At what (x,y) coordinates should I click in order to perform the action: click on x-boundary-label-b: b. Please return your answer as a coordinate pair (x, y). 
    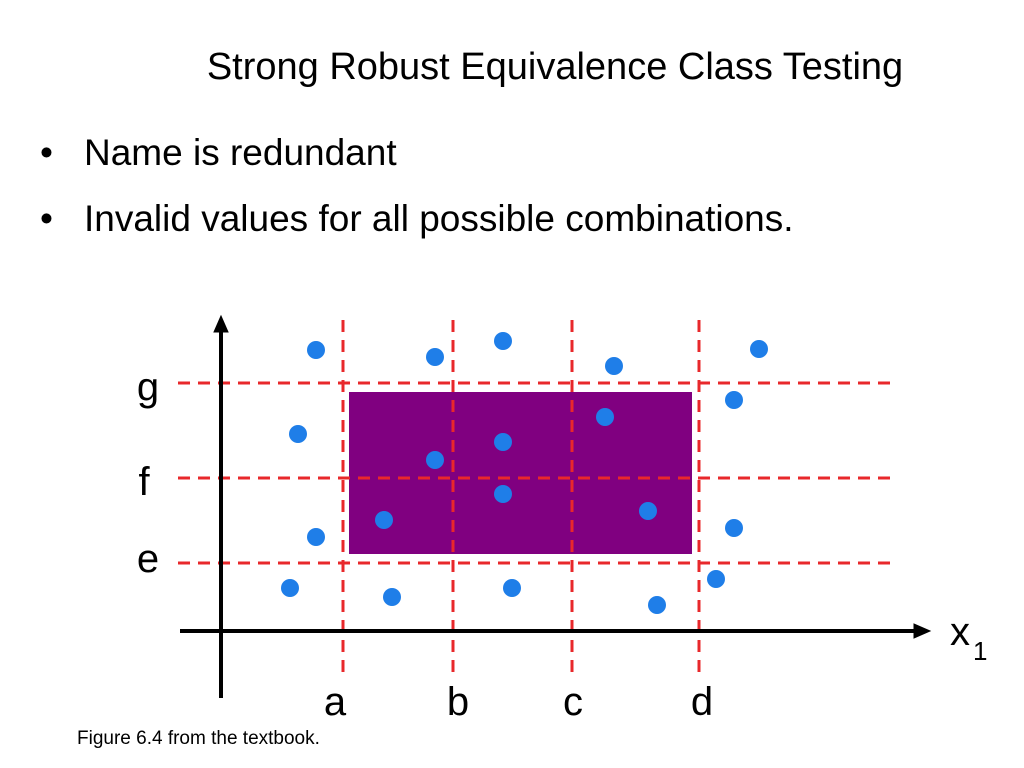
    Looking at the image, I should click on (458, 702).